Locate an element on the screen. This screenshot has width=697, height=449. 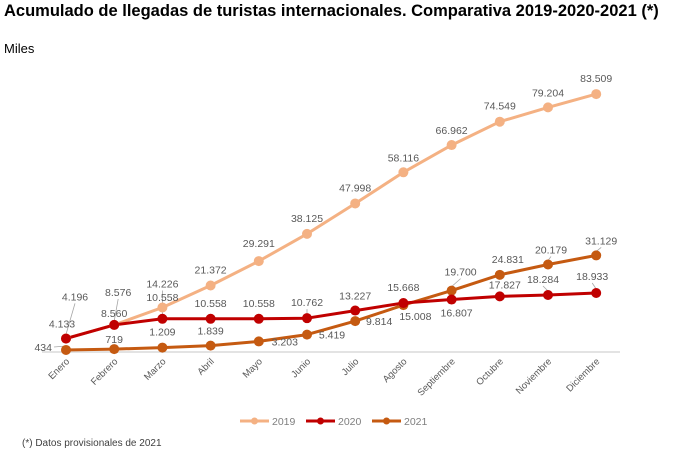
legend-item-2021: 2021 is located at coordinates (400, 422).